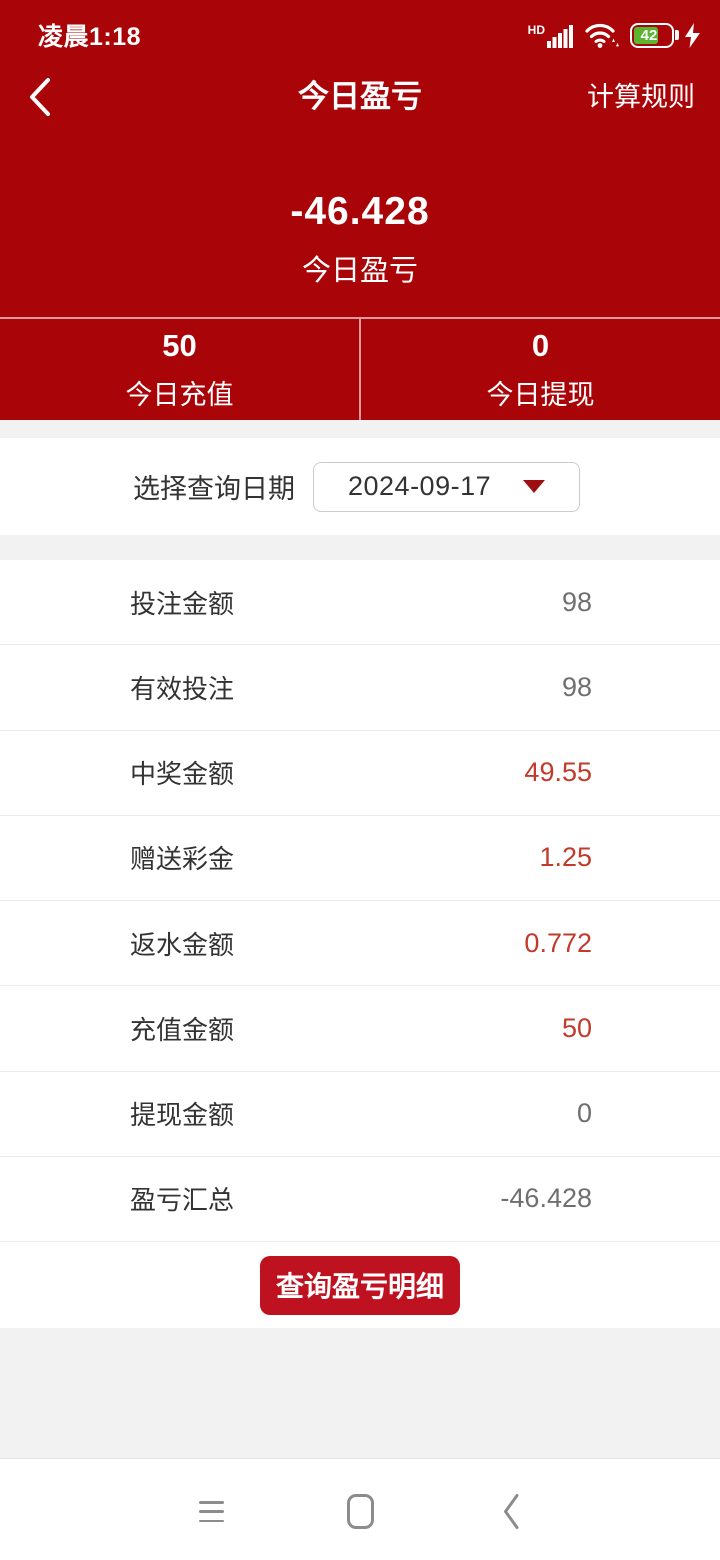 The width and height of the screenshot is (720, 1560). I want to click on battery-fill, so click(646, 35).